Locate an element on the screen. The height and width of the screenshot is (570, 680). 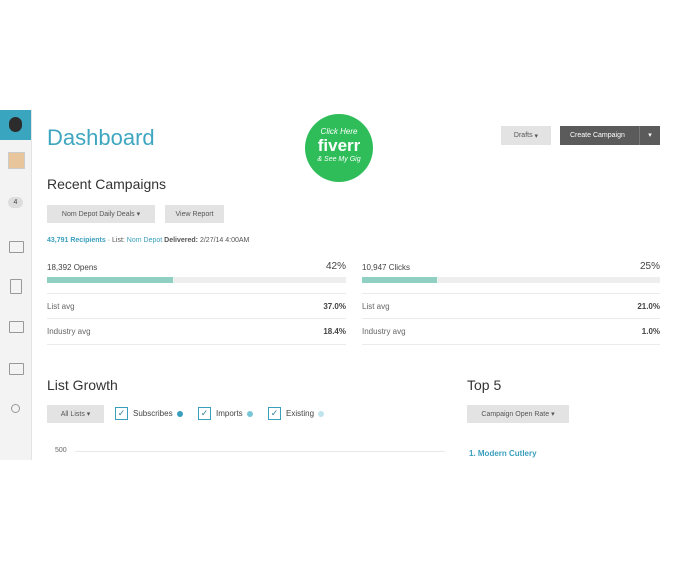
option: Existing is located at coordinates (305, 413).